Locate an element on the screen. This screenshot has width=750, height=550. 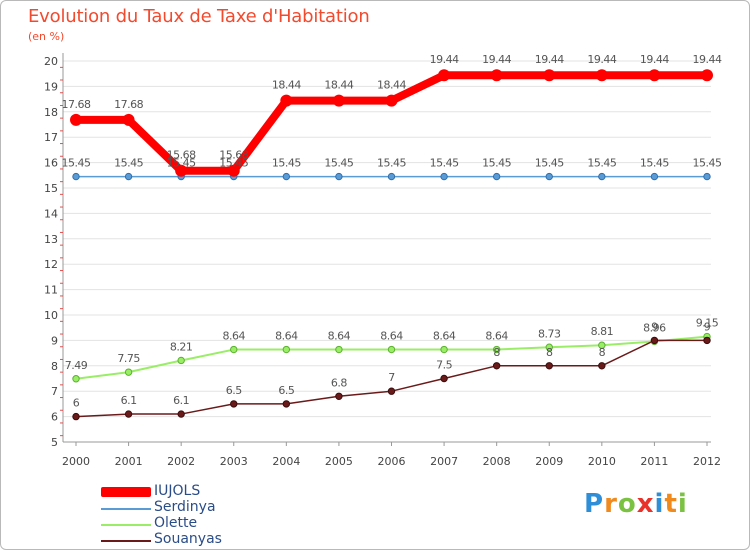
data-label-olette: 7.49 is located at coordinates (76, 365).